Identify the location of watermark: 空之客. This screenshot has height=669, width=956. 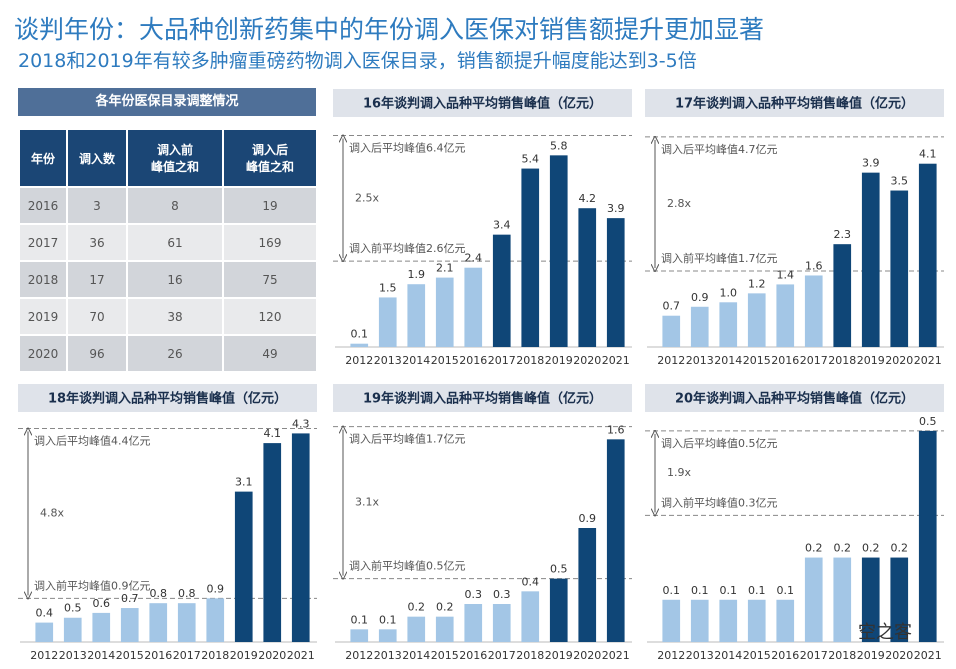
(885, 632).